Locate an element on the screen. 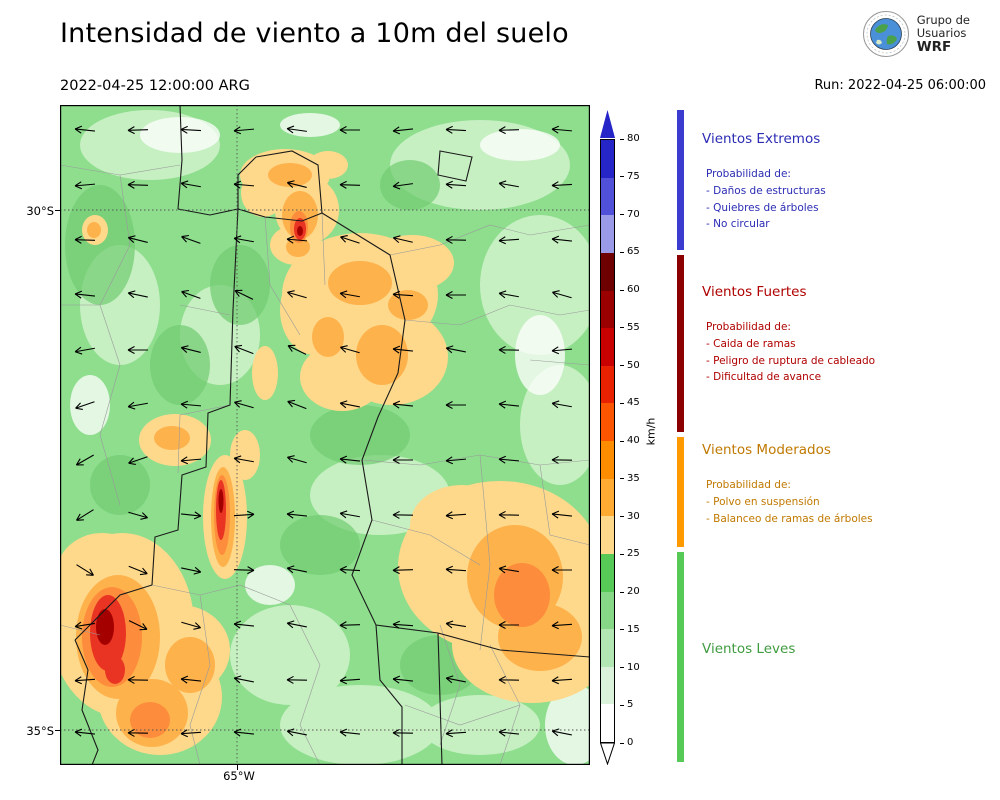 Image resolution: width=1000 pixels, height=800 pixels. logo-line-wrf: WRF is located at coordinates (934, 46).